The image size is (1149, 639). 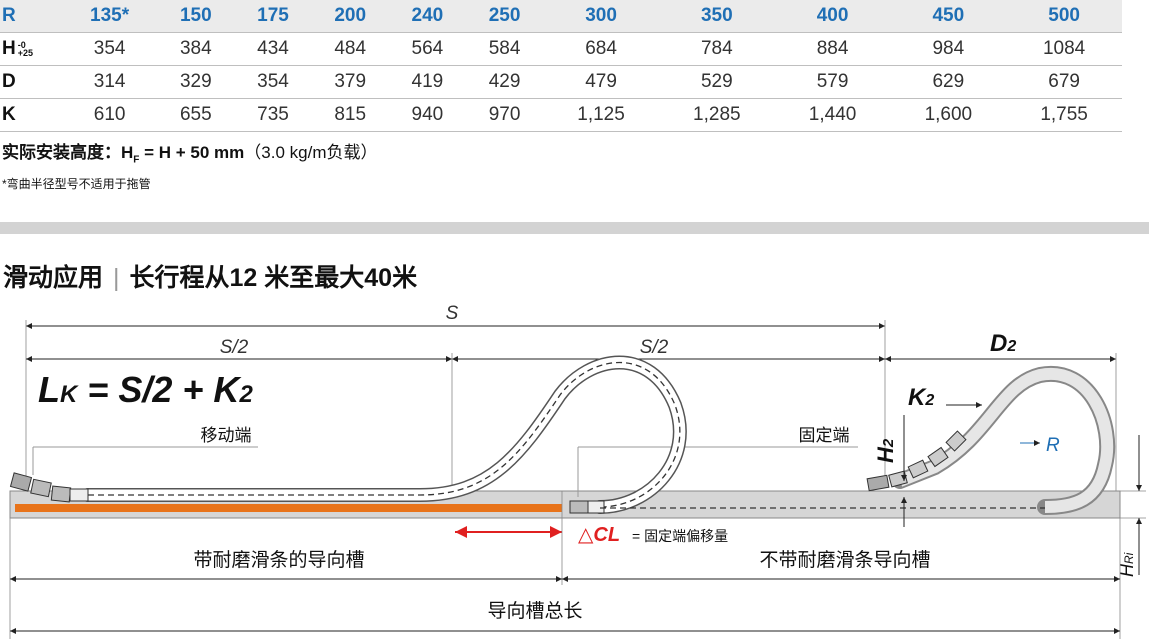 What do you see at coordinates (350, 115) in the screenshot?
I see `table-cell: 815` at bounding box center [350, 115].